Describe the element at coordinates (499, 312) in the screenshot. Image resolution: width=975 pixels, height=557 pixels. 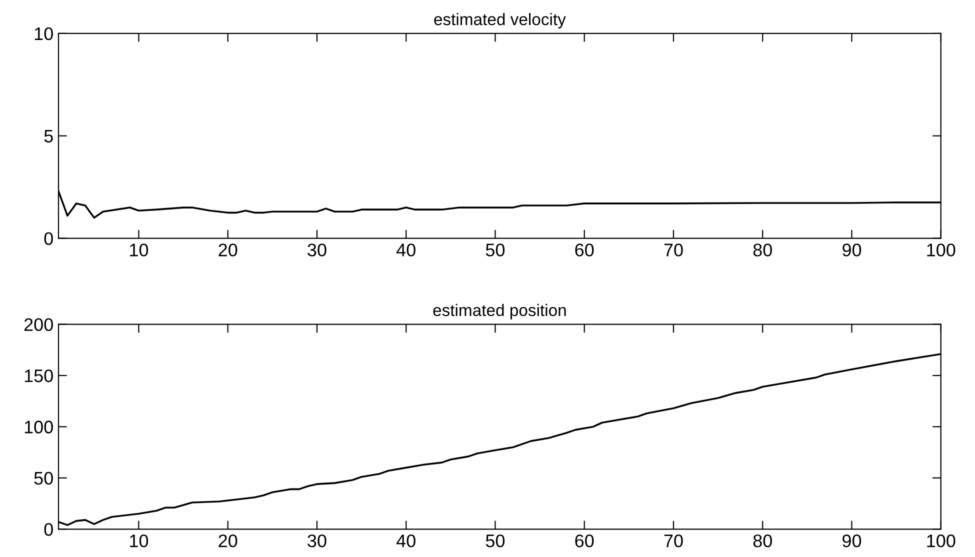
I see `chart-title: estimated position` at that location.